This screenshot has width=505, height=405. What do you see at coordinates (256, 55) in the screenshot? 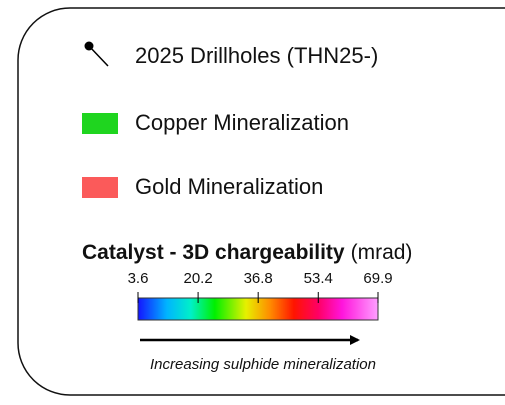
I see `legend-label: 2025 Drillholes (THN25-)` at bounding box center [256, 55].